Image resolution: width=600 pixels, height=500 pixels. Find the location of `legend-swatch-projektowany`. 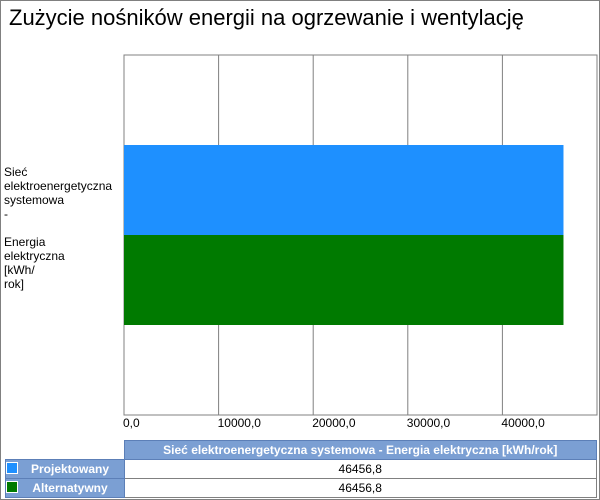

legend-swatch-projektowany is located at coordinates (12, 468).